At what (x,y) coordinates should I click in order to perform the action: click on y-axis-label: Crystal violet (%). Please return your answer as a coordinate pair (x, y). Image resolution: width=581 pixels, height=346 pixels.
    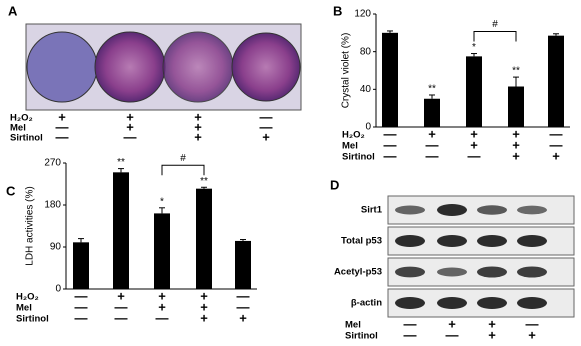
    Looking at the image, I should click on (346, 71).